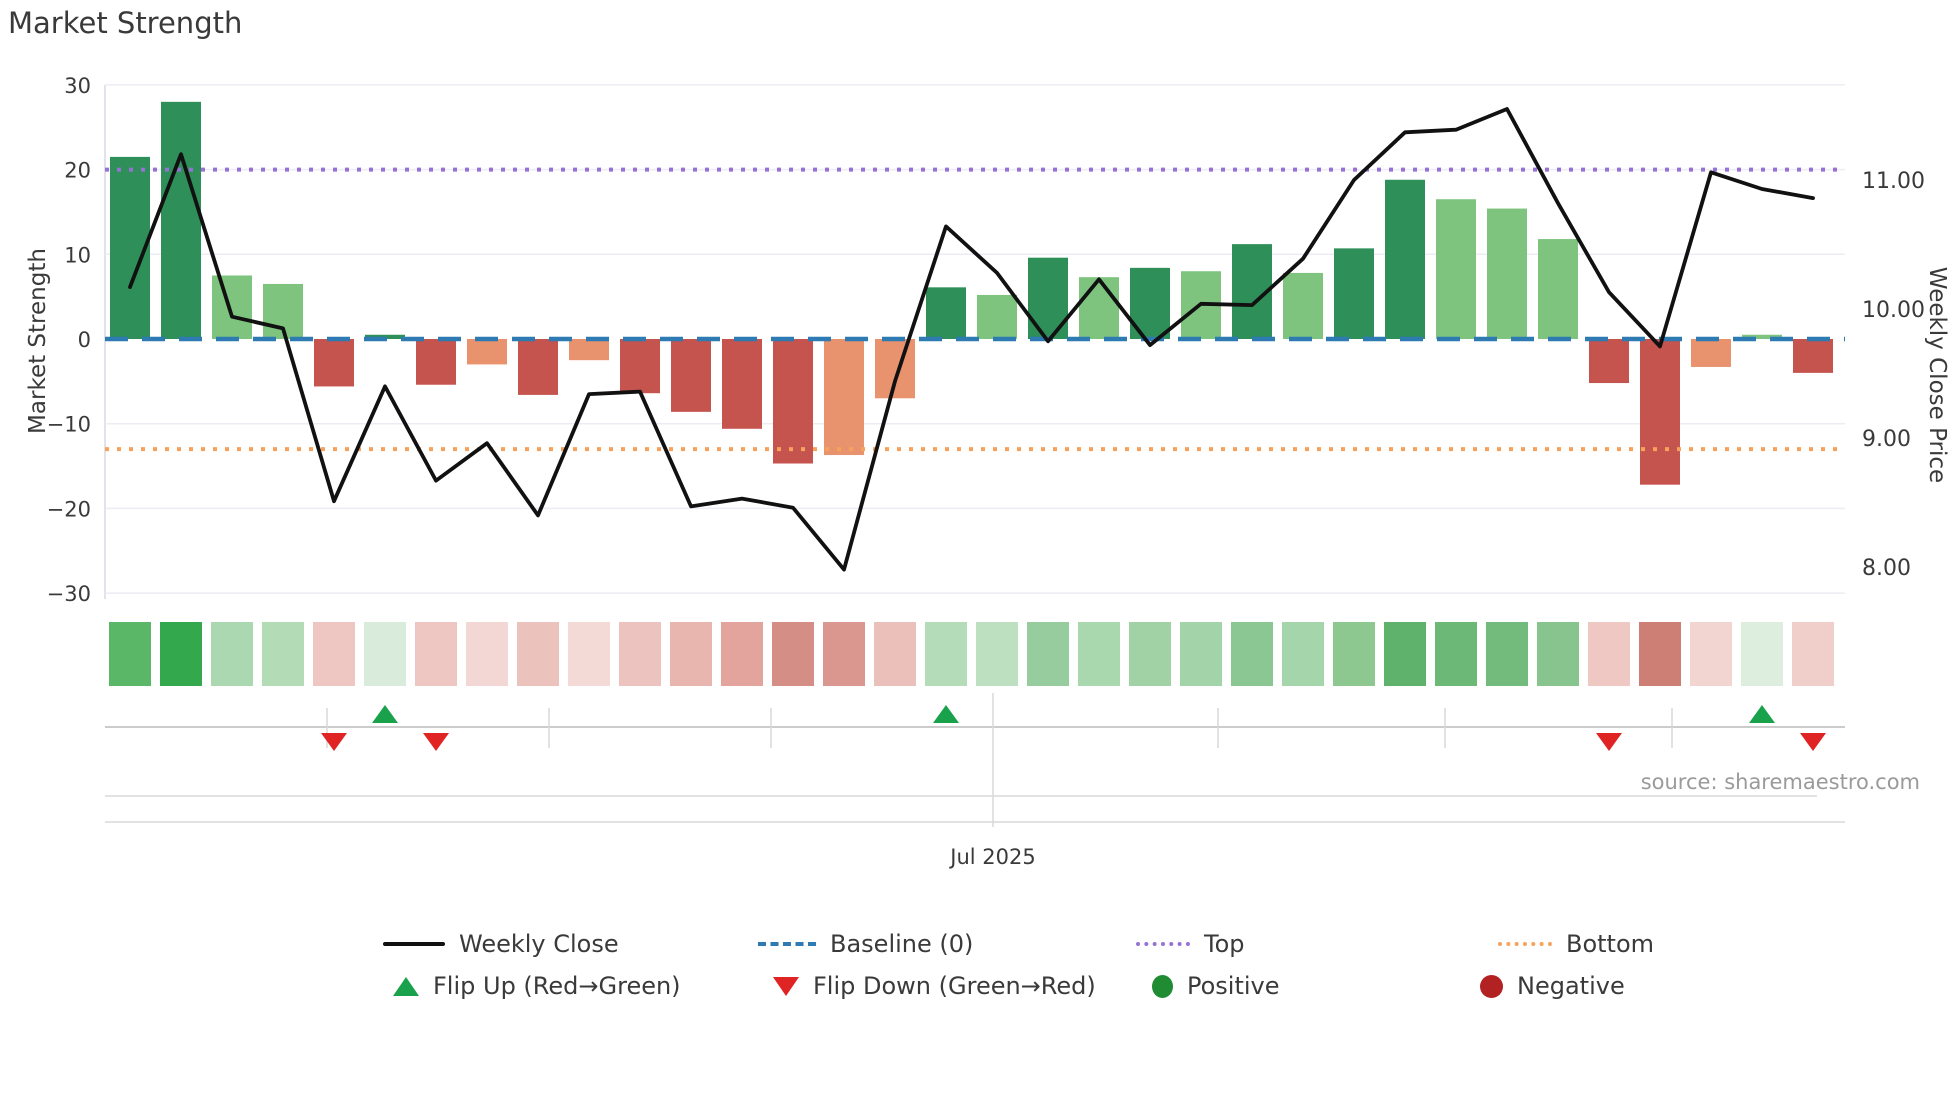 Image resolution: width=1960 pixels, height=1102 pixels. What do you see at coordinates (69, 509) in the screenshot?
I see `left-tick-label: −20` at bounding box center [69, 509].